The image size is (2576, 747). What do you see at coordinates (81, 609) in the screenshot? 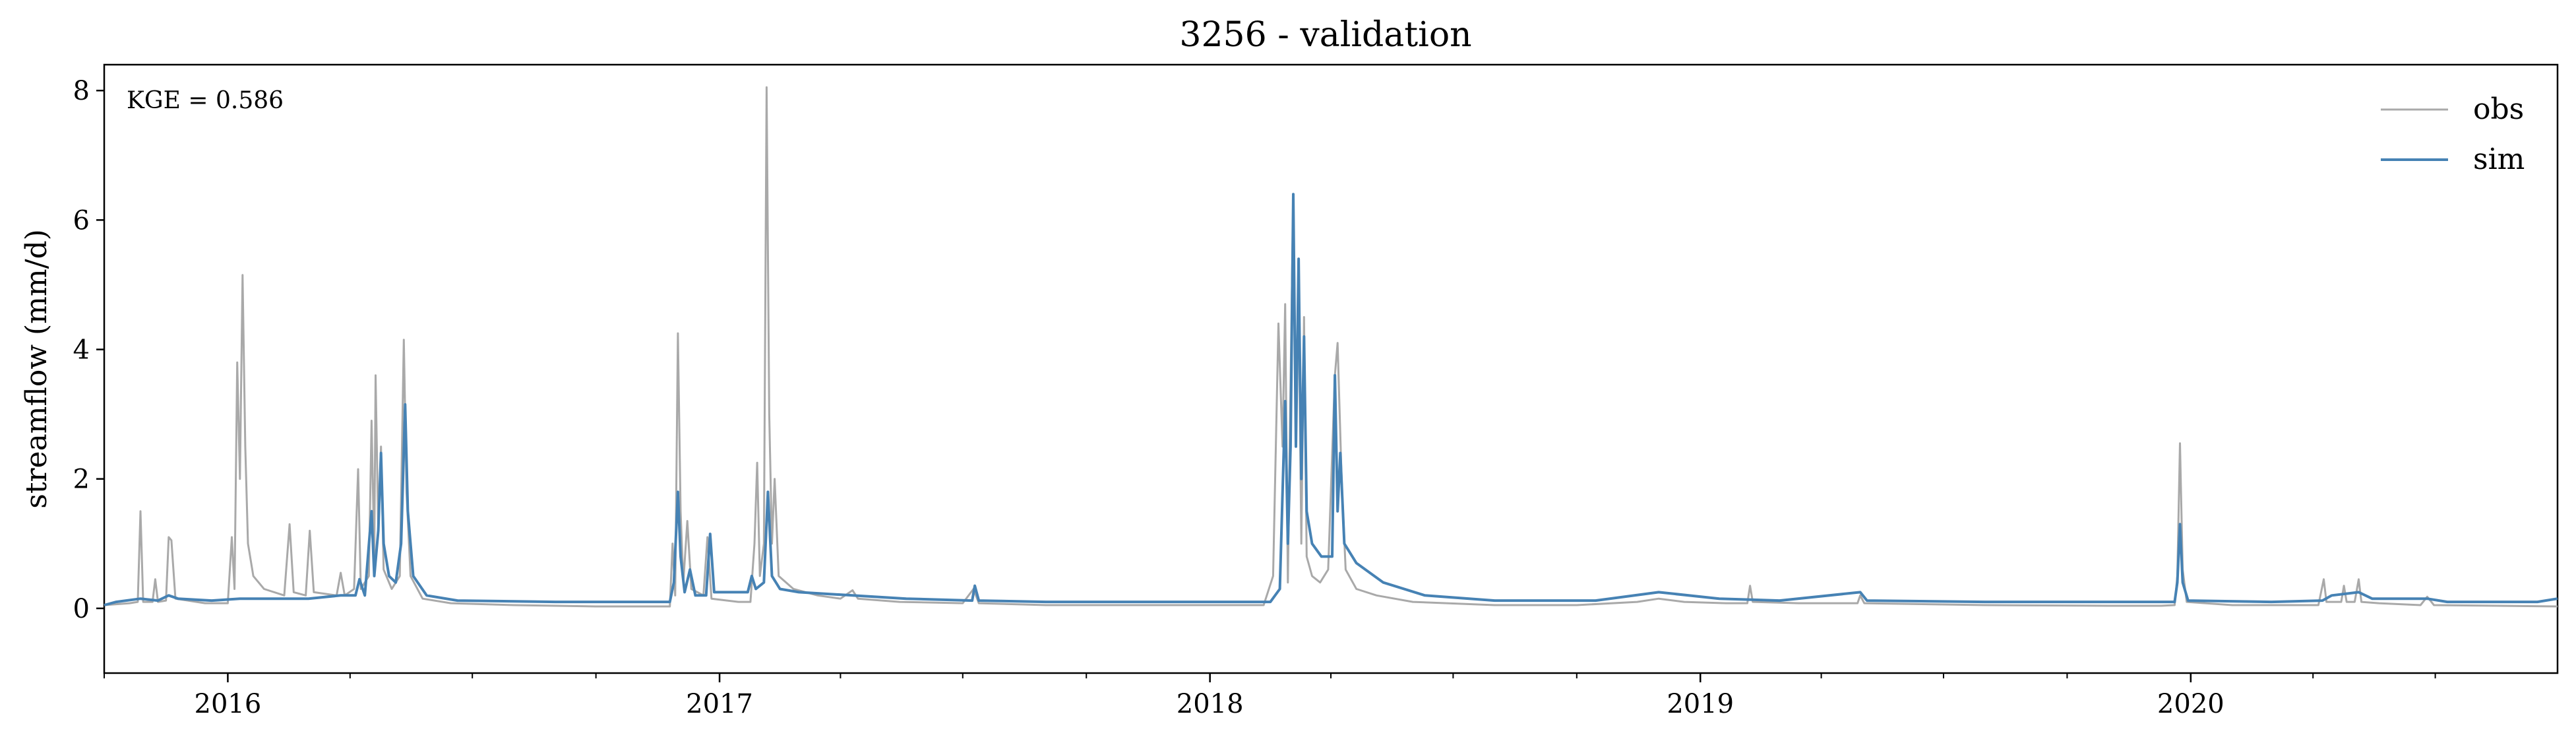
I see `y-tick-label: 0` at bounding box center [81, 609].